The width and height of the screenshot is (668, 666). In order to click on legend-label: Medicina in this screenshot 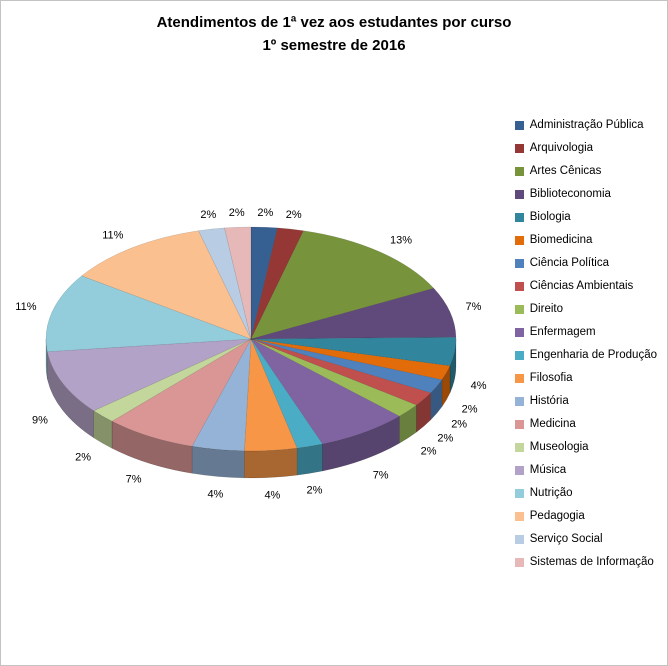, I will do `click(552, 424)`.